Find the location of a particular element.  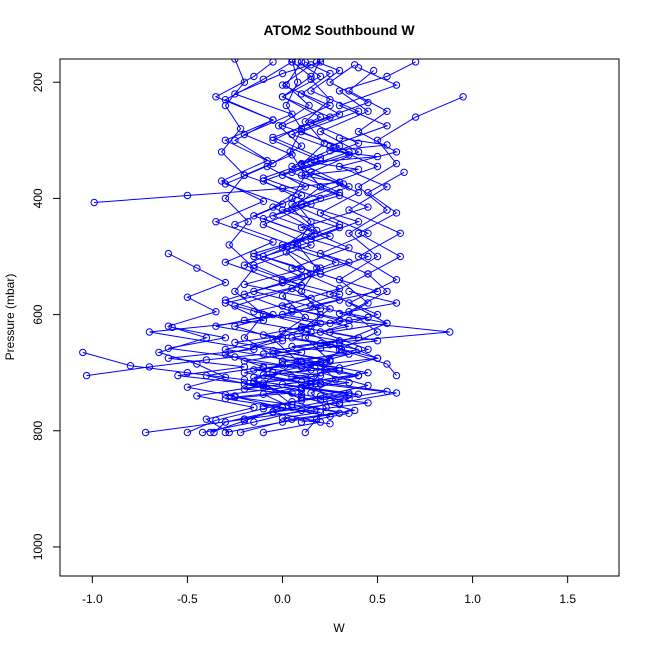

x-tick-label: -1.0 is located at coordinates (92, 599).